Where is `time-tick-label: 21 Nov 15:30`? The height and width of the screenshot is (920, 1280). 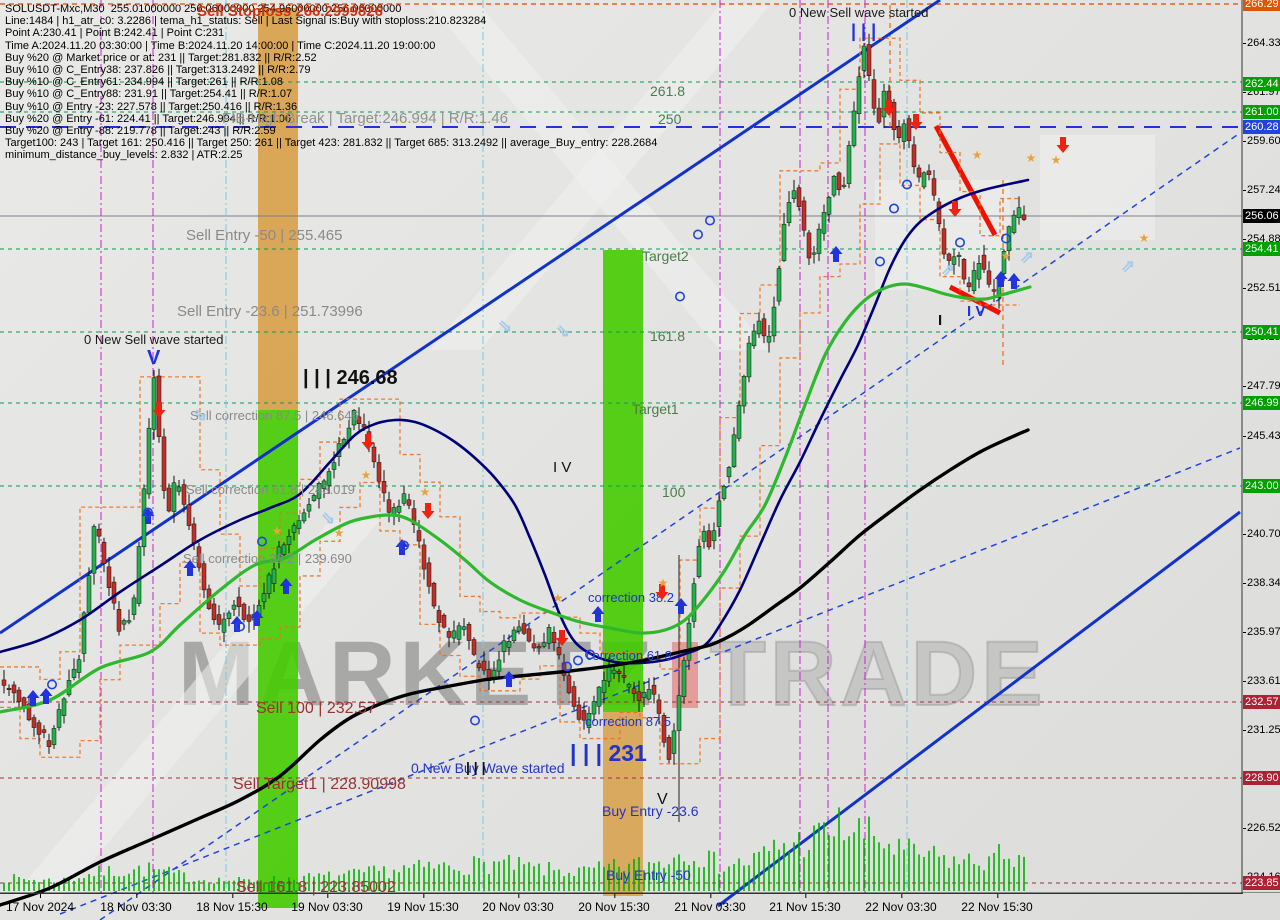 time-tick-label: 21 Nov 15:30 is located at coordinates (805, 904).